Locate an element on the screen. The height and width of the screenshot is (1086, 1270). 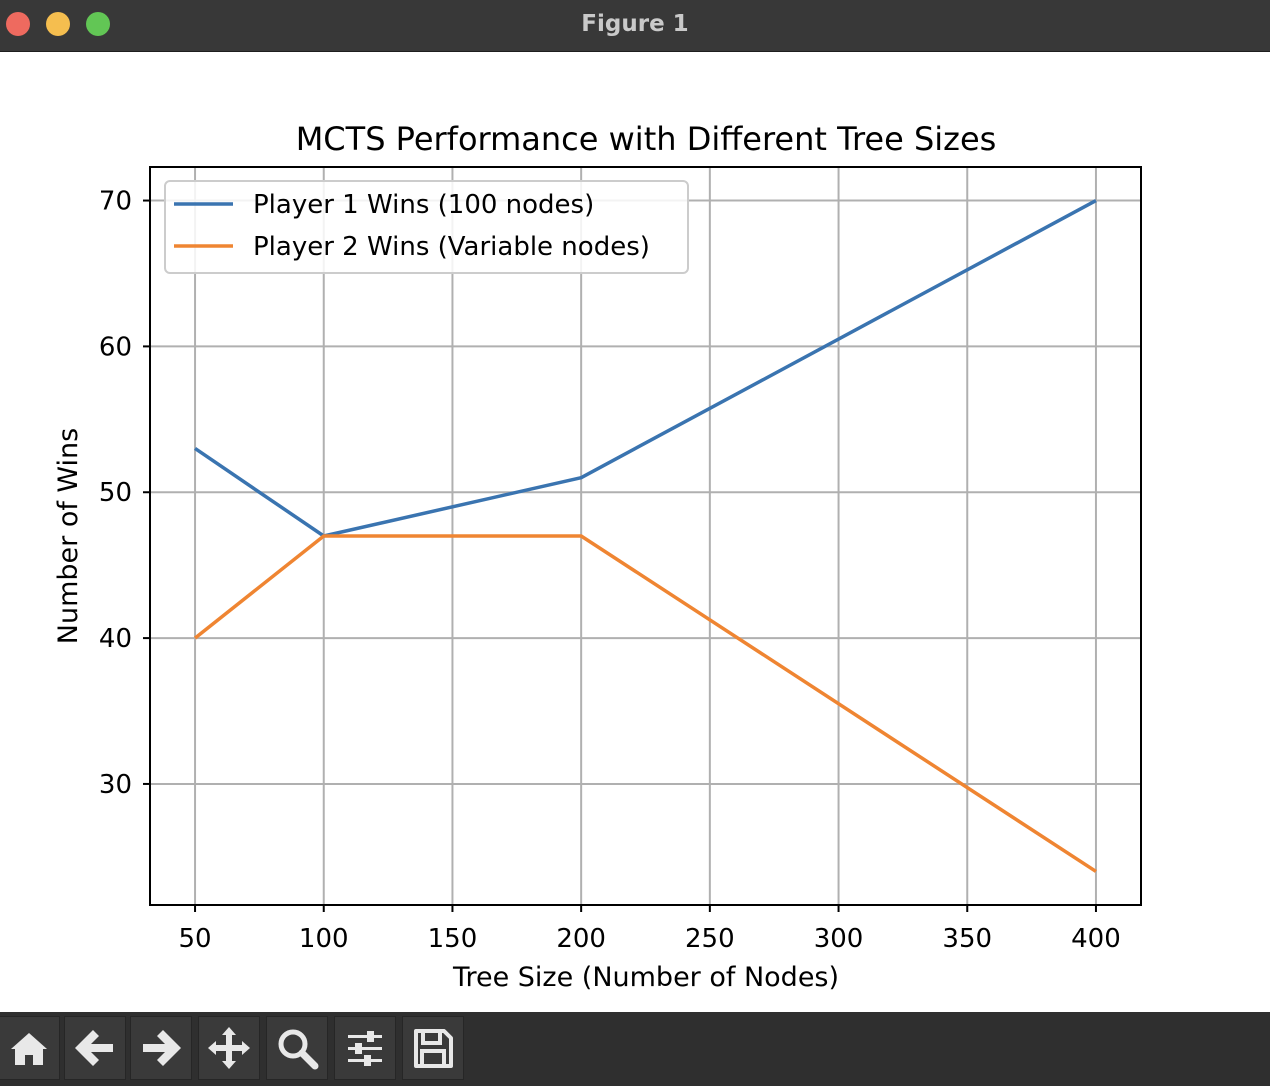
y-tick-label: 40 is located at coordinates (115, 639).